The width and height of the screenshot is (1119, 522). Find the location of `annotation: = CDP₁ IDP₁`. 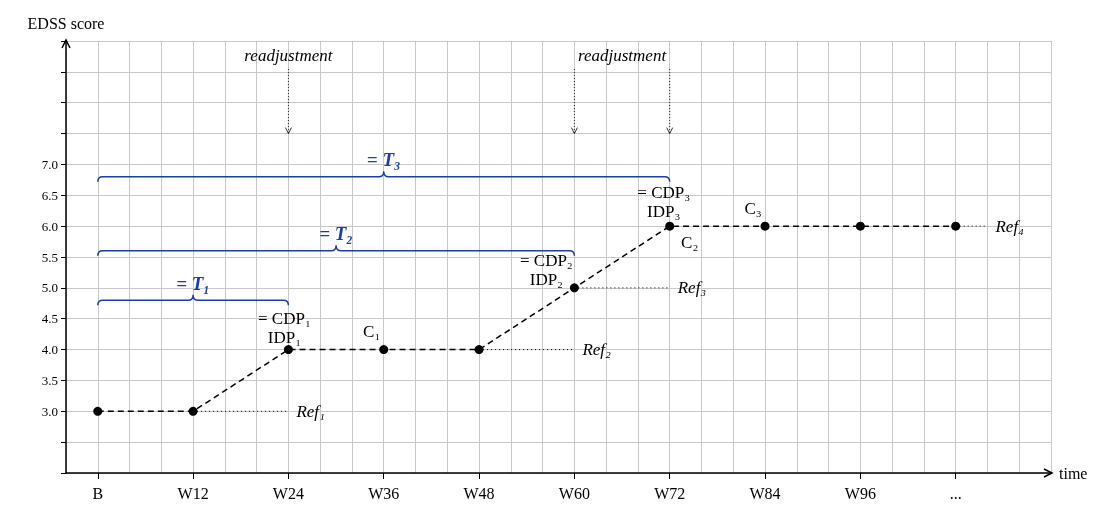

annotation: = CDP₁ IDP₁ is located at coordinates (284, 327).